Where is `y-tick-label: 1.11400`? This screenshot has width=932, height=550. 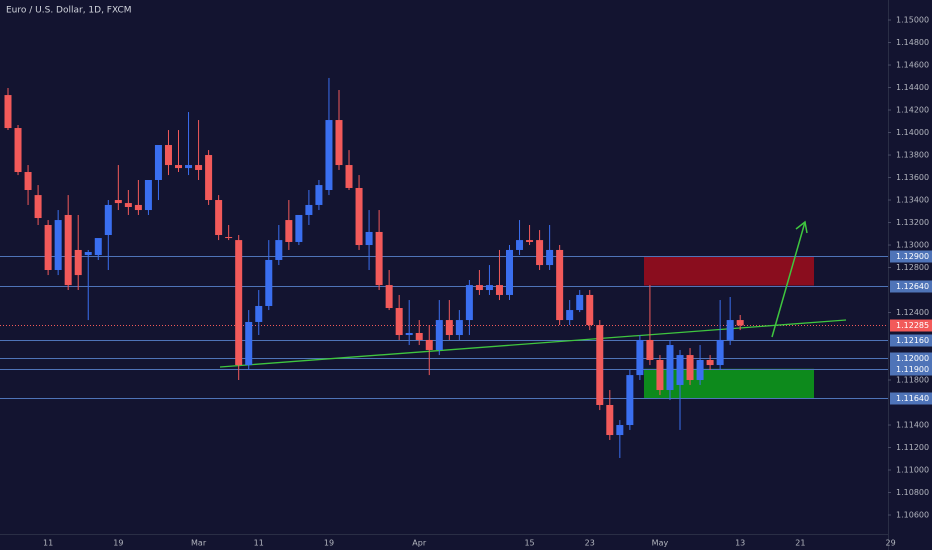
y-tick-label: 1.11400 is located at coordinates (912, 425).